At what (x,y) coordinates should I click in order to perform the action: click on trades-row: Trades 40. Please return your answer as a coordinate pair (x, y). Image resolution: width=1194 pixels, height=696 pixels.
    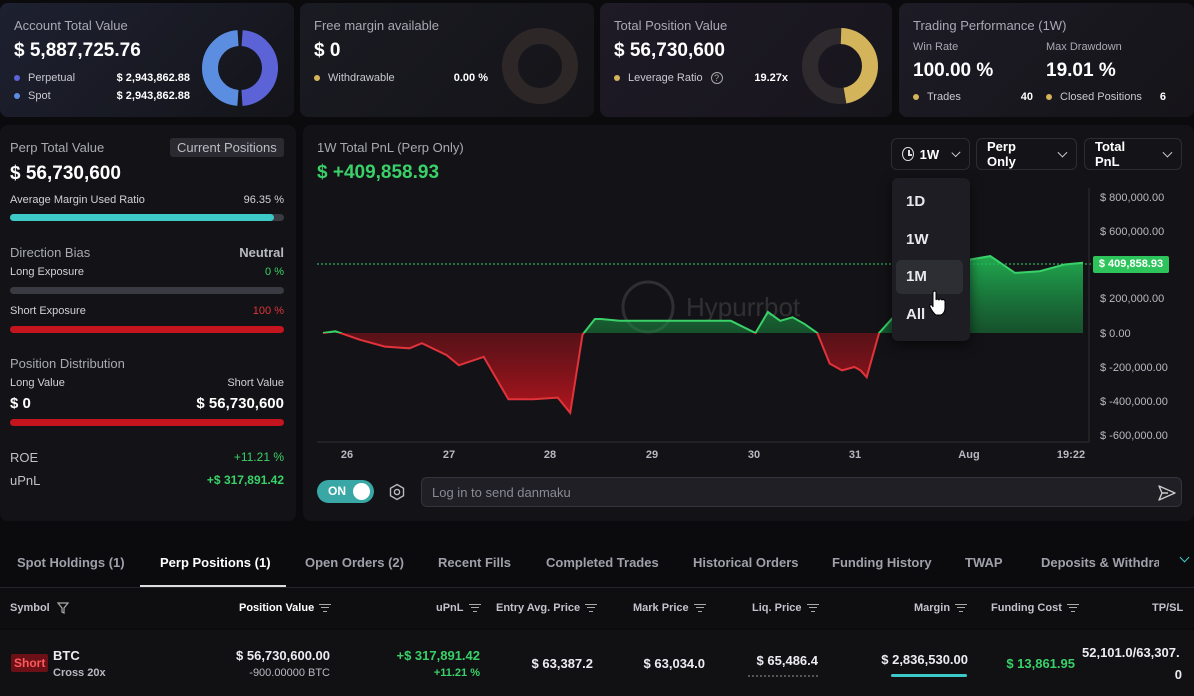
    Looking at the image, I should click on (973, 97).